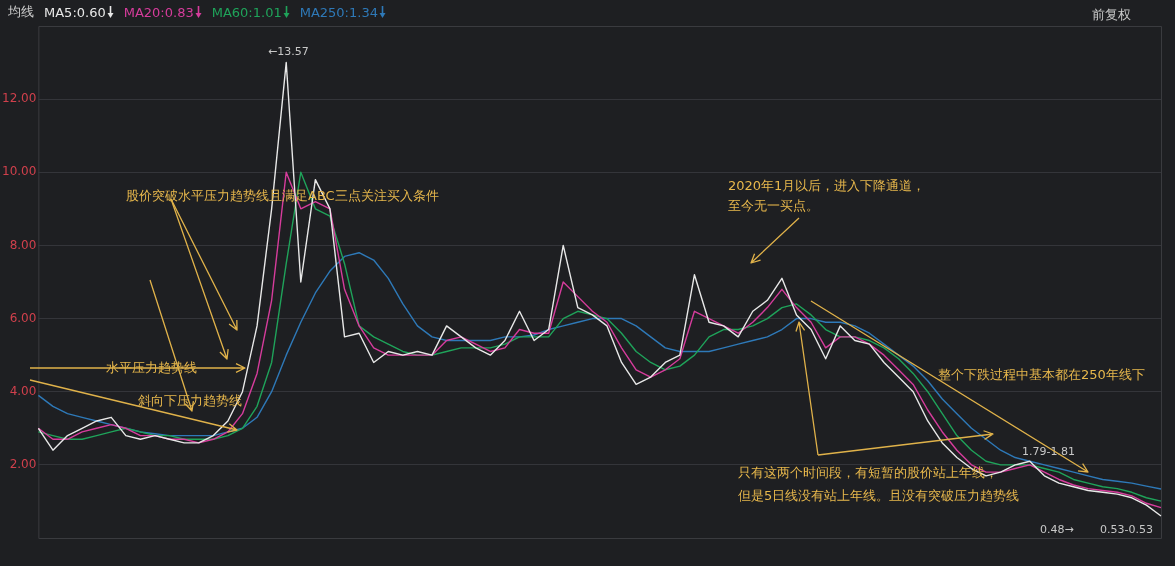  I want to click on y-tick-label: 12.00, so click(19, 98).